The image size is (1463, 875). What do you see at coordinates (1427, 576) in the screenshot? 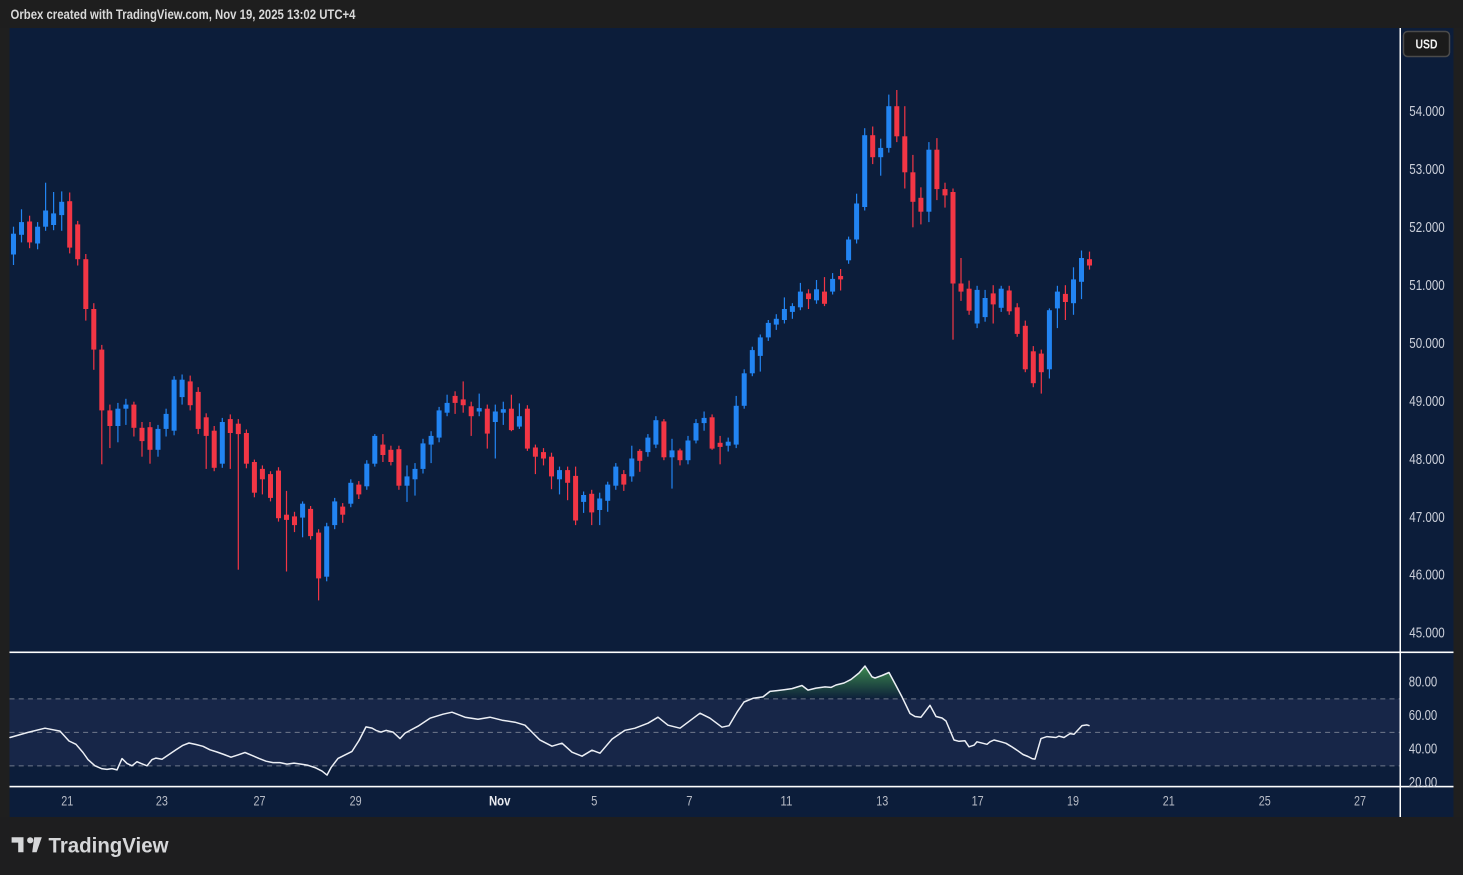
I see `svg-text: 46.000` at bounding box center [1427, 576].